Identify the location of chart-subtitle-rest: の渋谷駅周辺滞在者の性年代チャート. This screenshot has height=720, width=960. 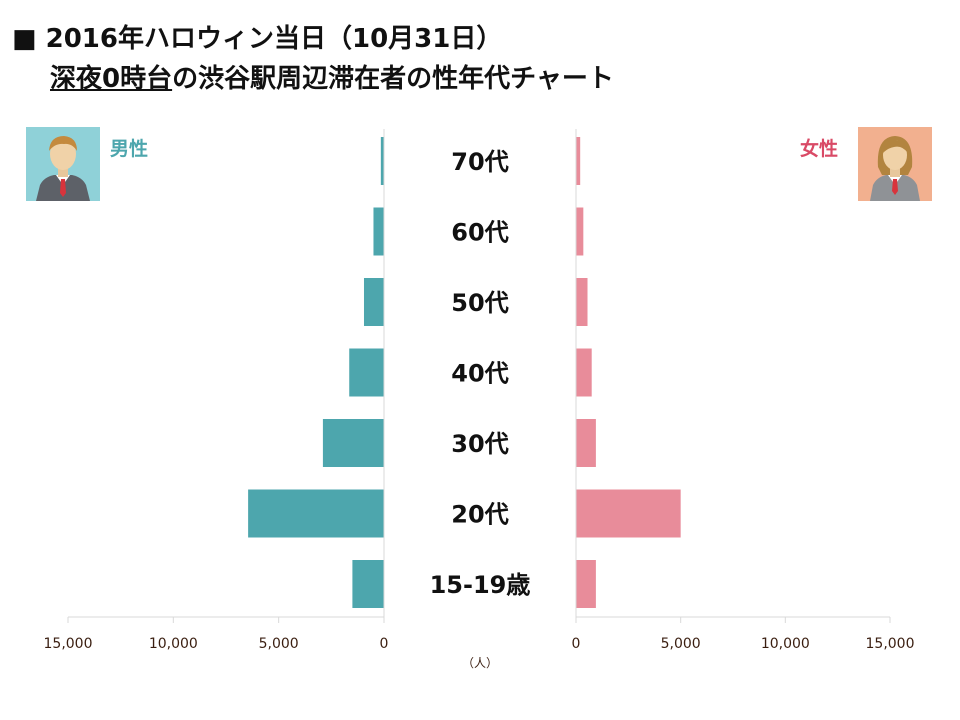
(393, 79).